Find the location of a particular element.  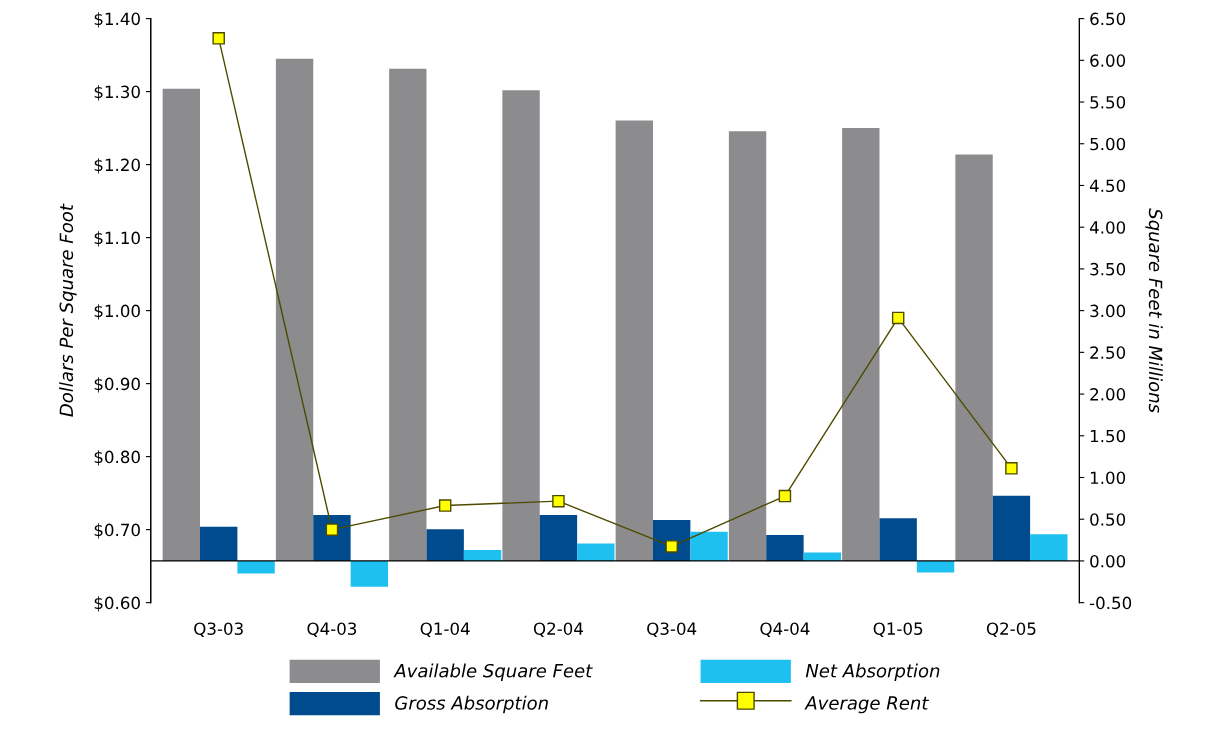

x-tick-label: Q3-04 is located at coordinates (672, 629).